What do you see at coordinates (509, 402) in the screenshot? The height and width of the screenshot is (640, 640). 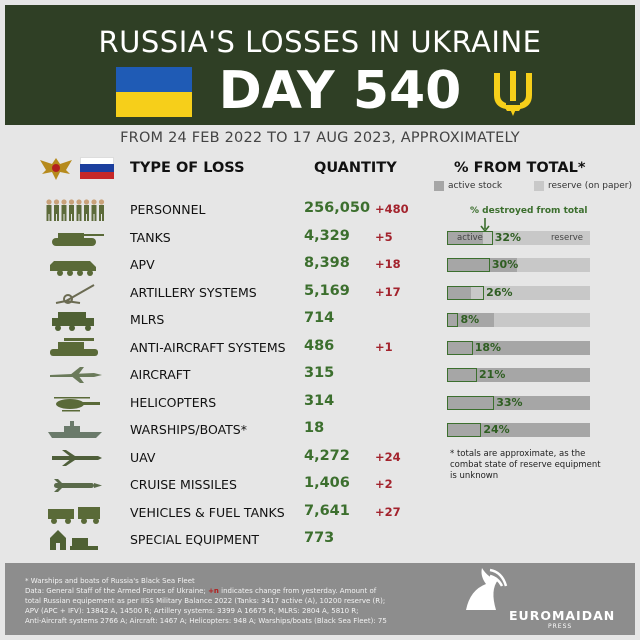 I see `percent-label: 33%` at bounding box center [509, 402].